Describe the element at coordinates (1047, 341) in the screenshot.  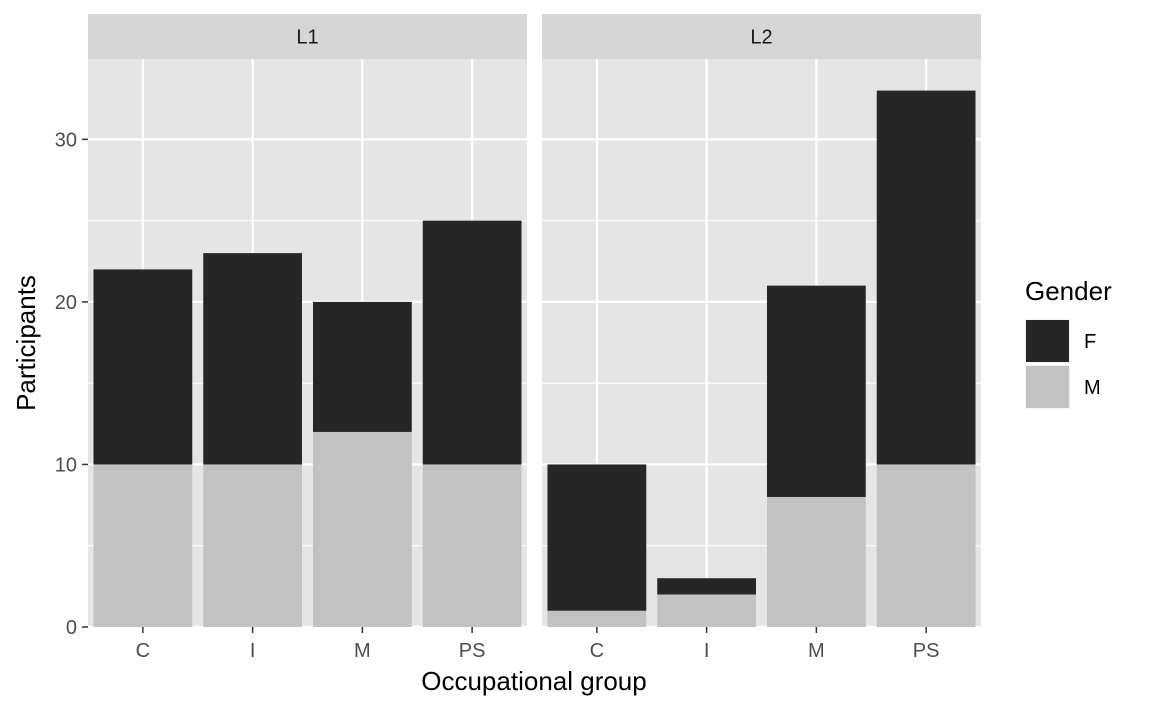
I see `legend-swatch-f` at that location.